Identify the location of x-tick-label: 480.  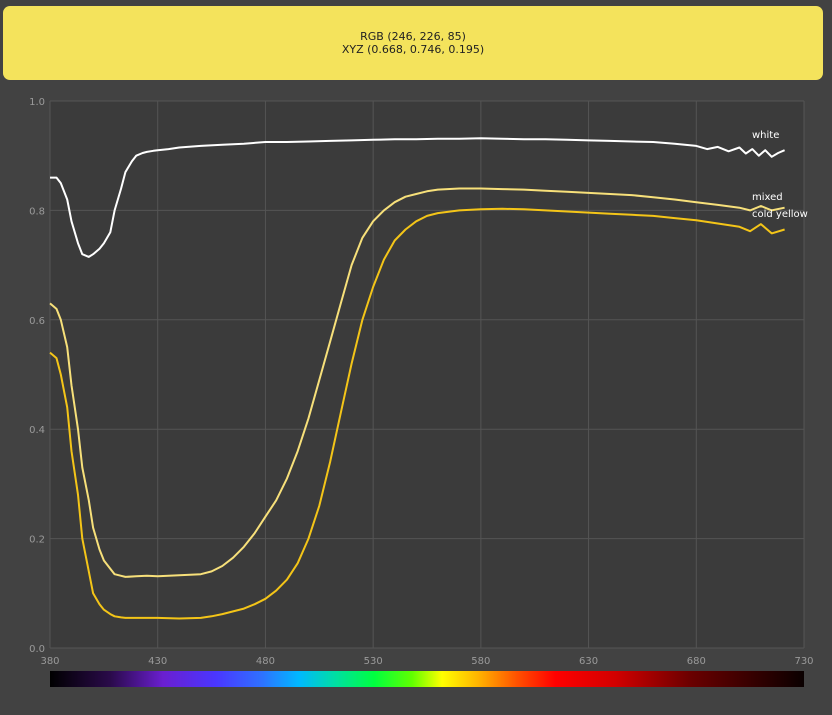
(265, 661).